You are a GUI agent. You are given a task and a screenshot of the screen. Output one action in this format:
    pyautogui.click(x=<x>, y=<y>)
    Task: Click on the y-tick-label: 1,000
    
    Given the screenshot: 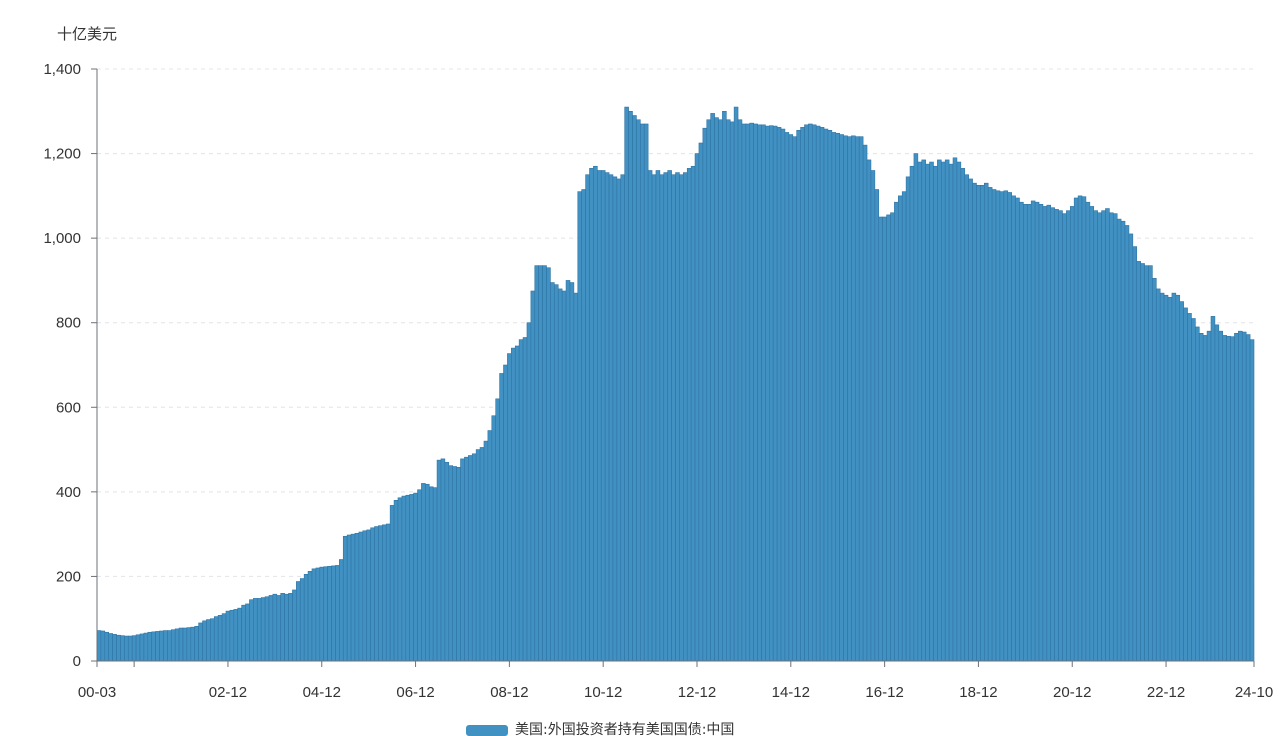 What is the action you would take?
    pyautogui.click(x=62, y=238)
    